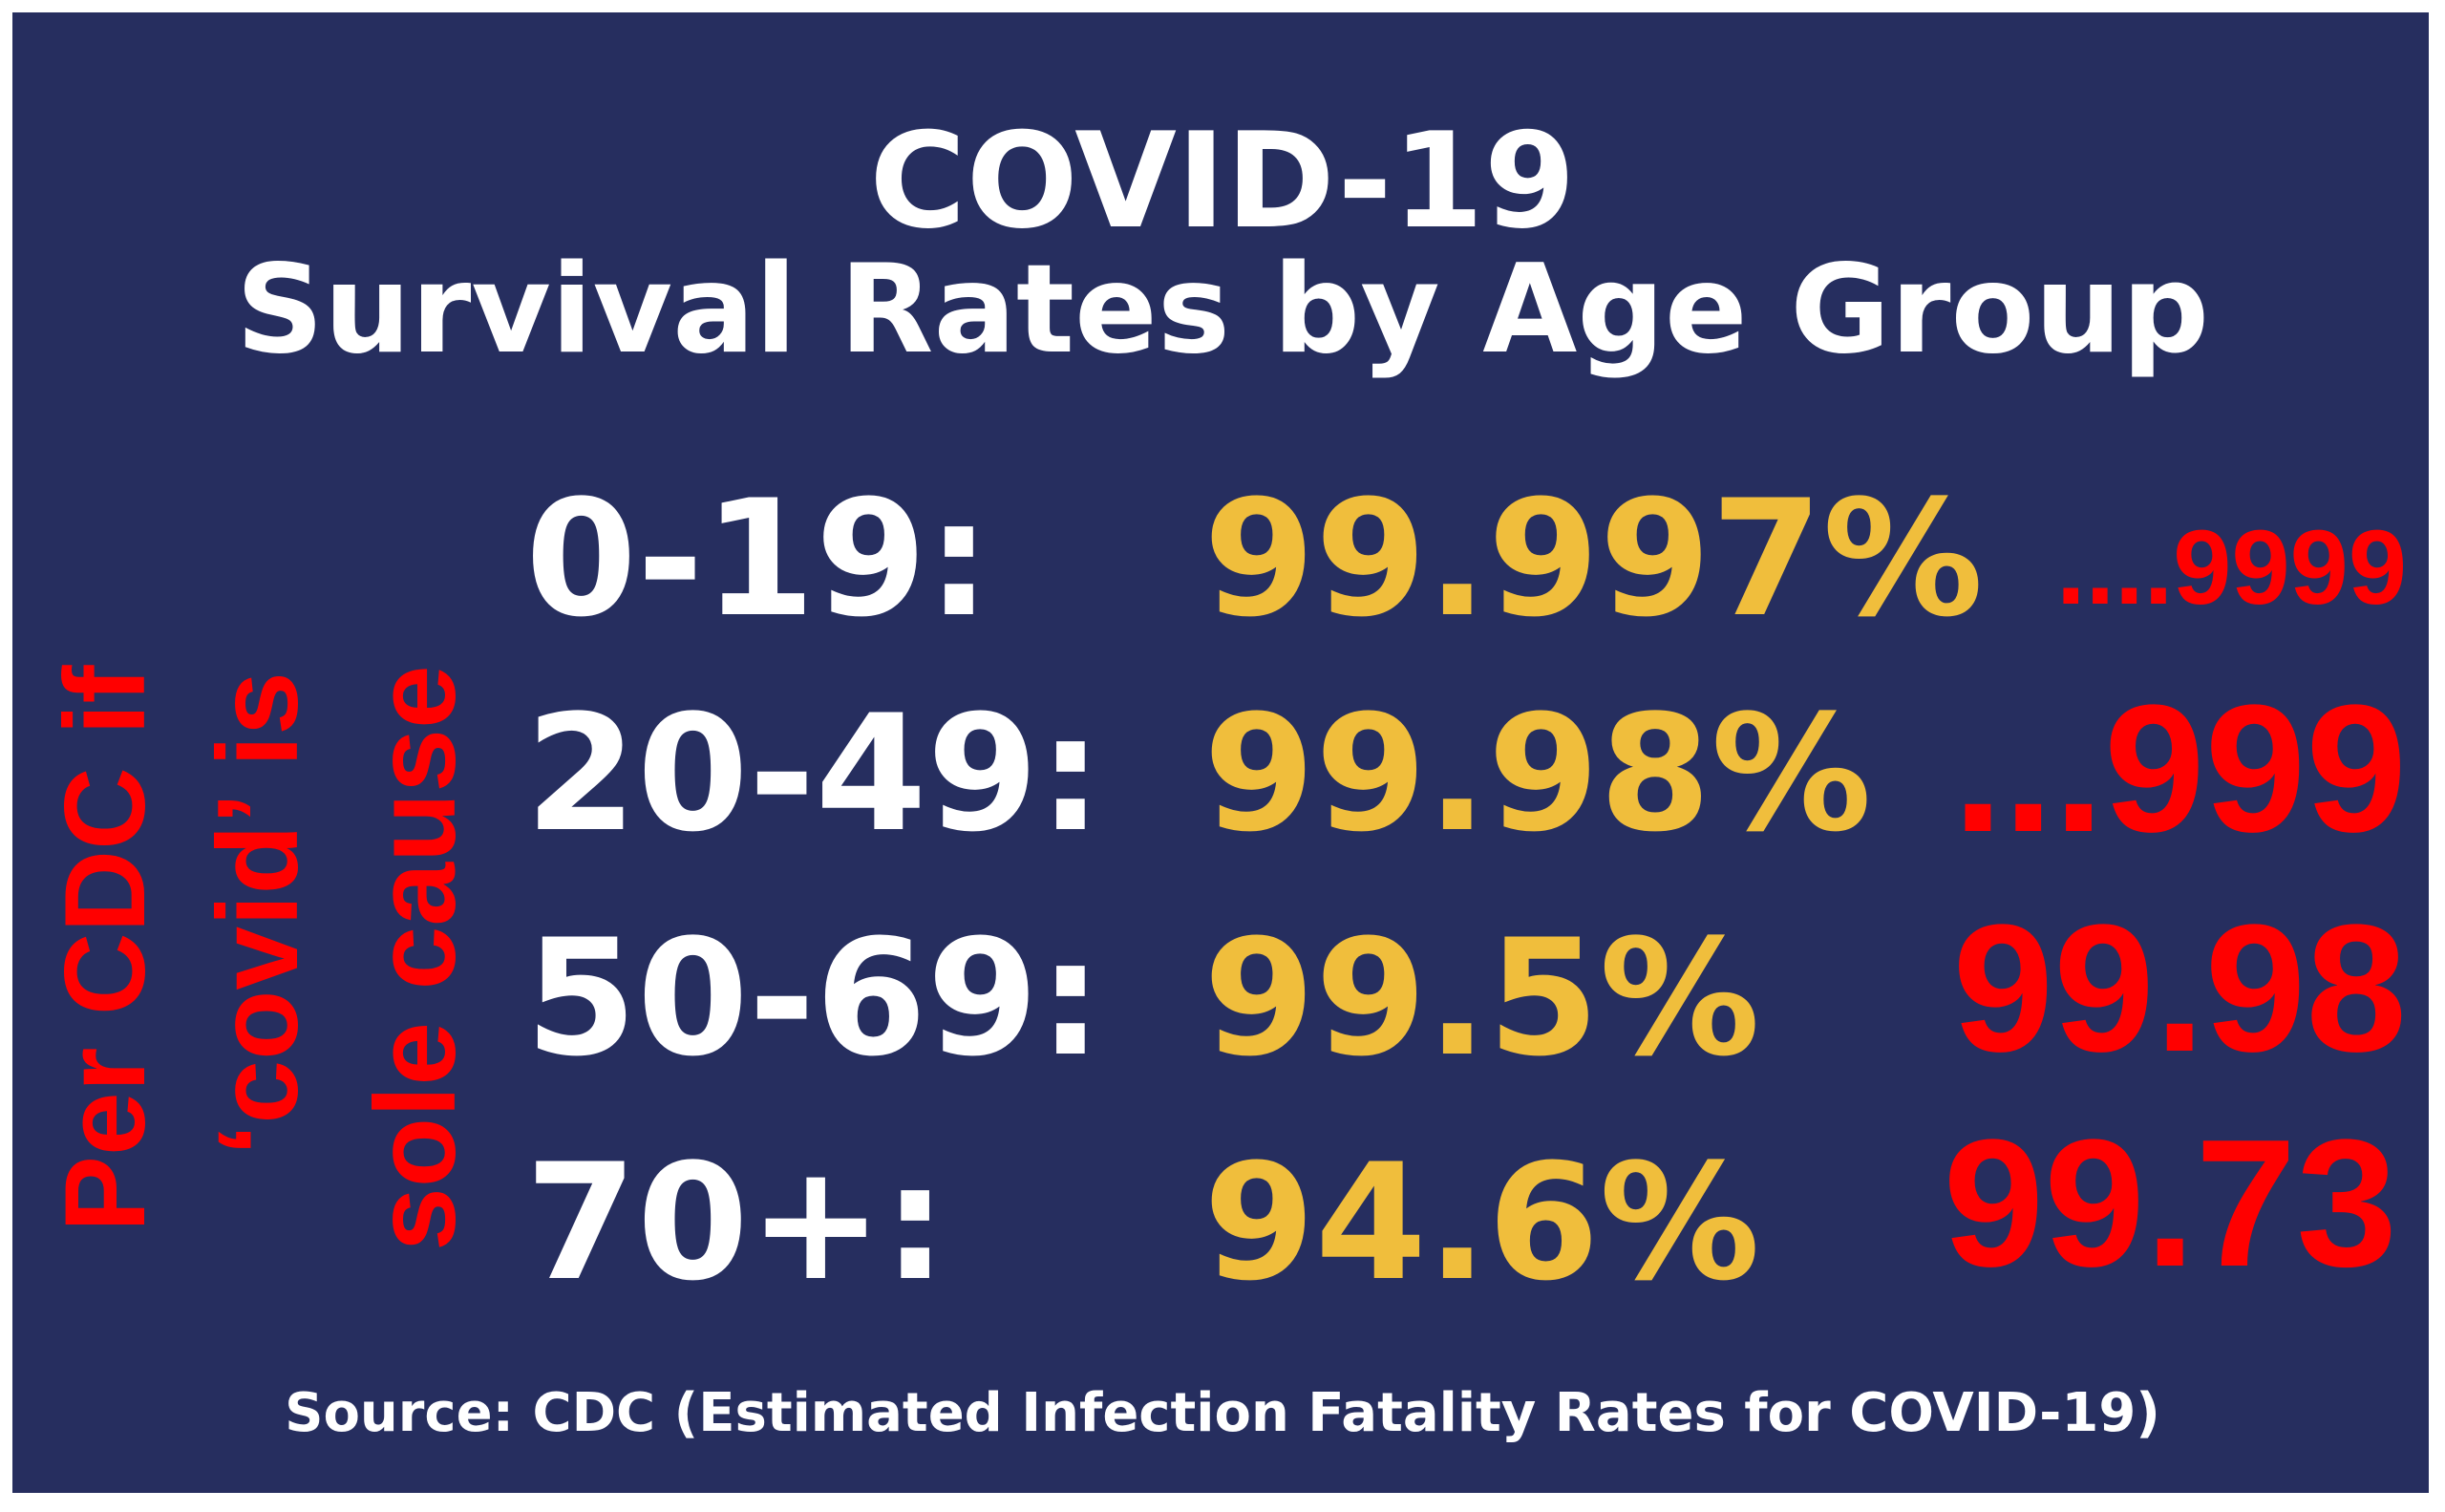 The image size is (2445, 1512). I want to click on annotation-value: 99.98, so click(2180, 988).